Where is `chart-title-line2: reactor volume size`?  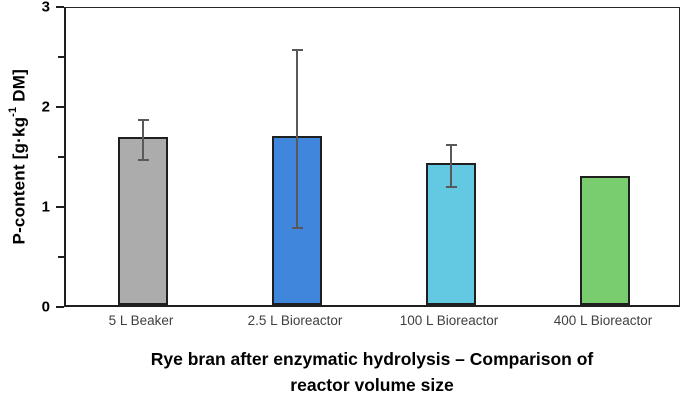 chart-title-line2: reactor volume size is located at coordinates (372, 385).